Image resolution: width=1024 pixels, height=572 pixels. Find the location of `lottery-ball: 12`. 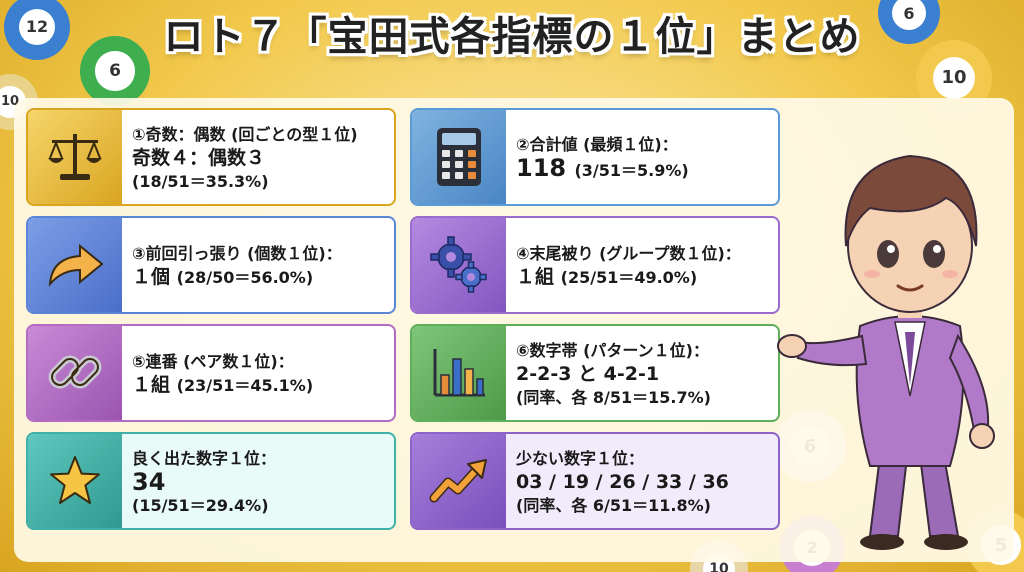

lottery-ball: 12 is located at coordinates (37, 30).